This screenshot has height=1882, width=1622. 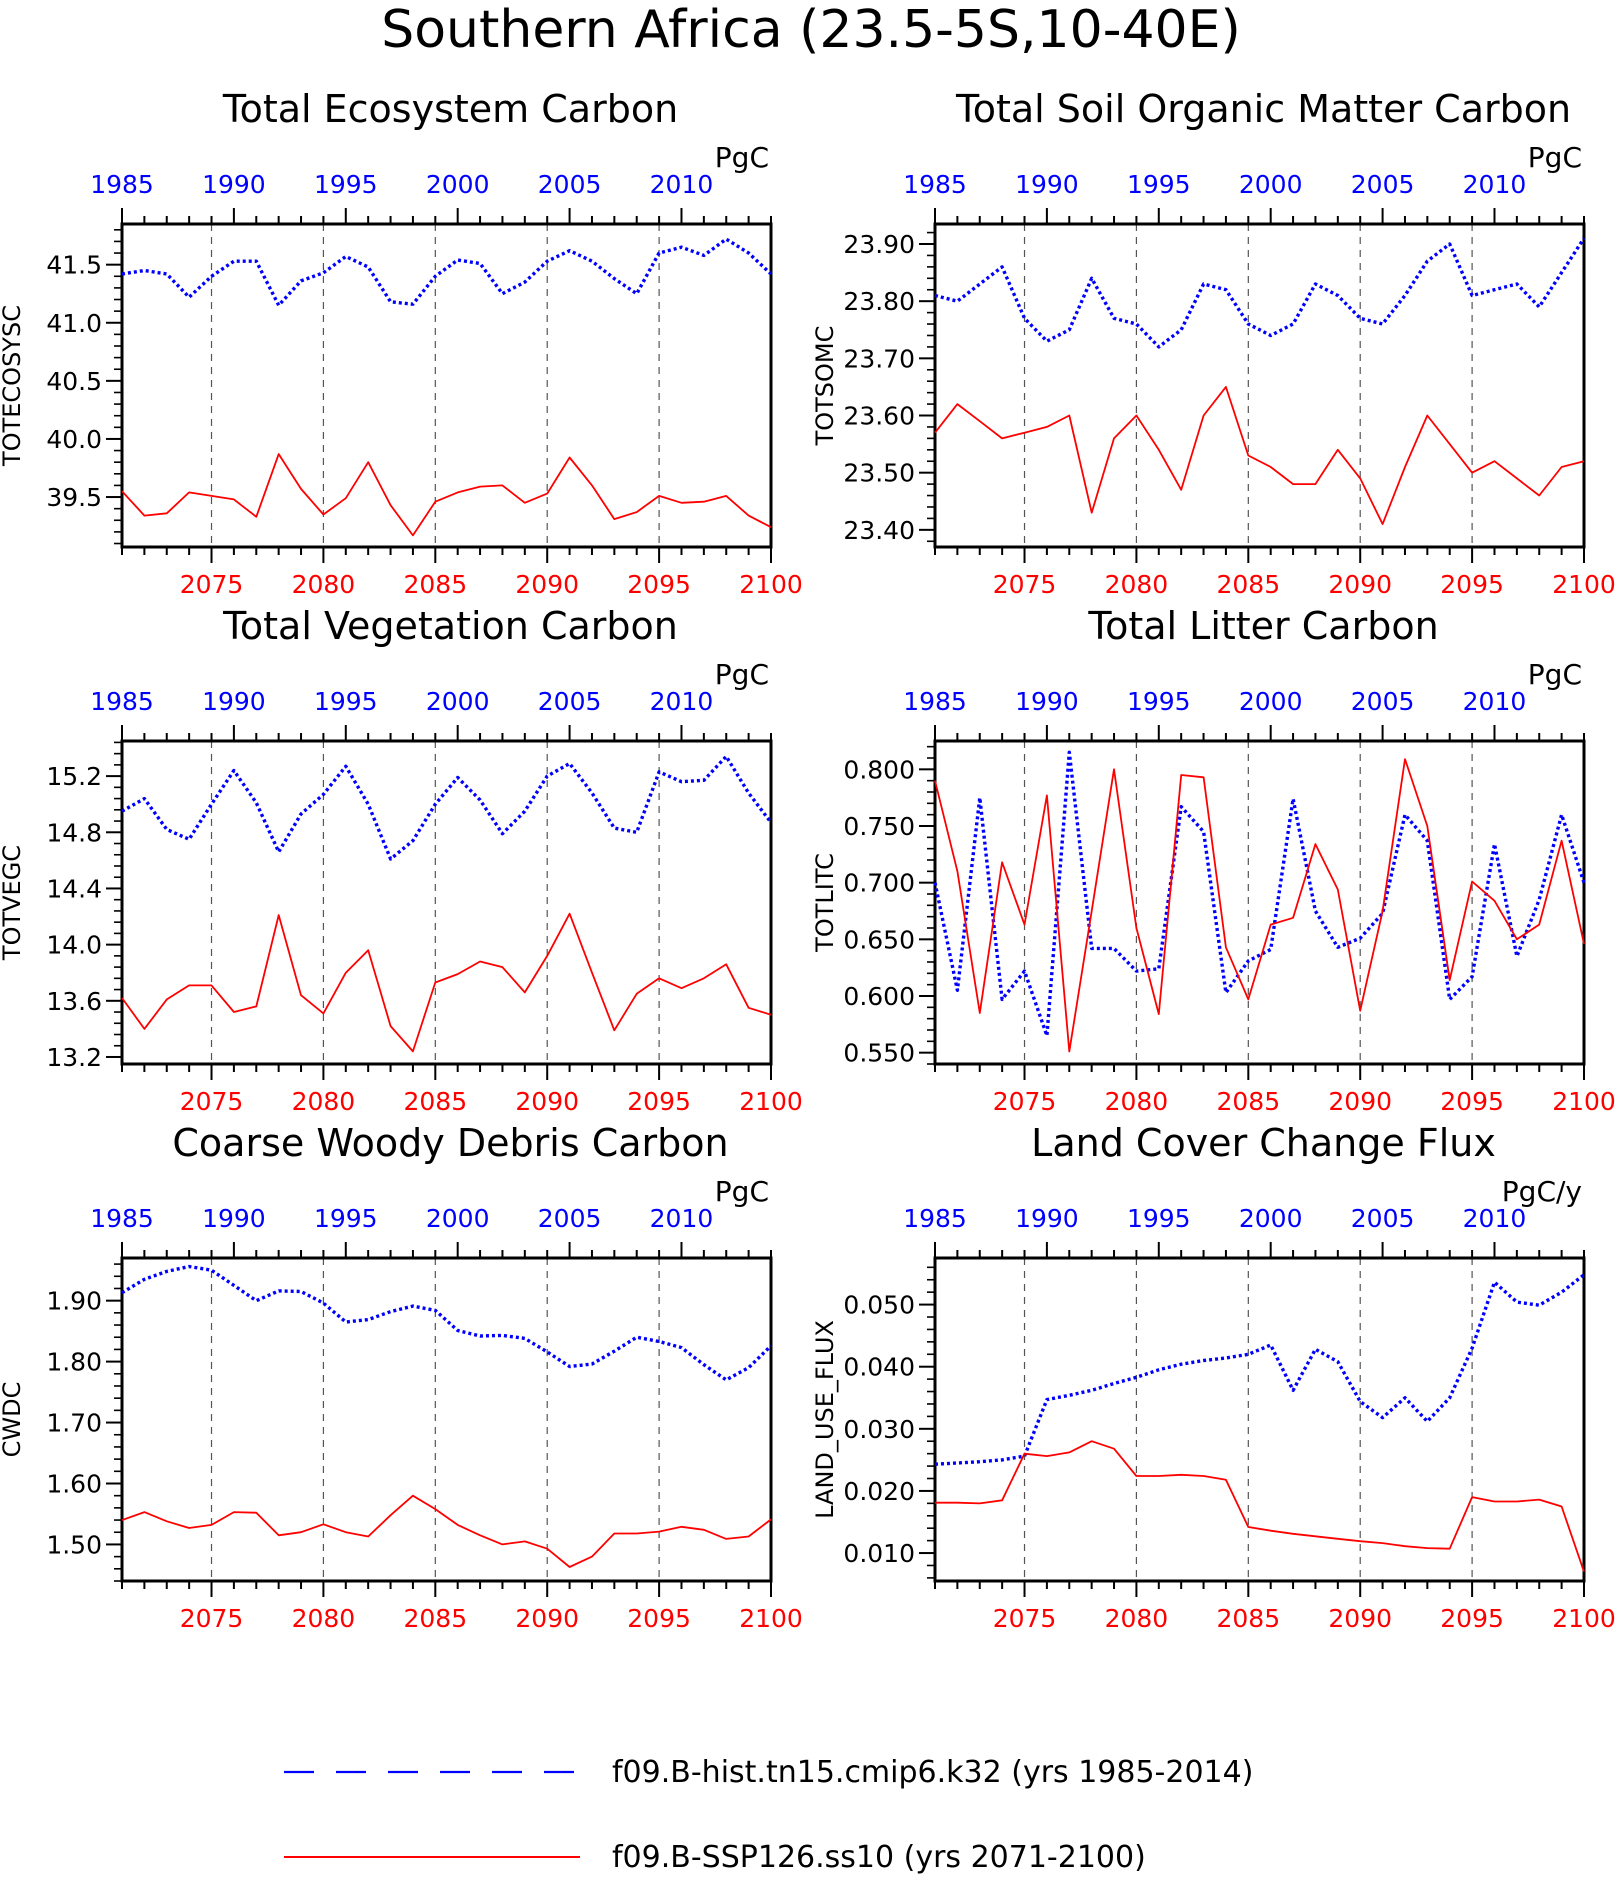 I want to click on y-tick-label: 0.050, so click(x=879, y=1305).